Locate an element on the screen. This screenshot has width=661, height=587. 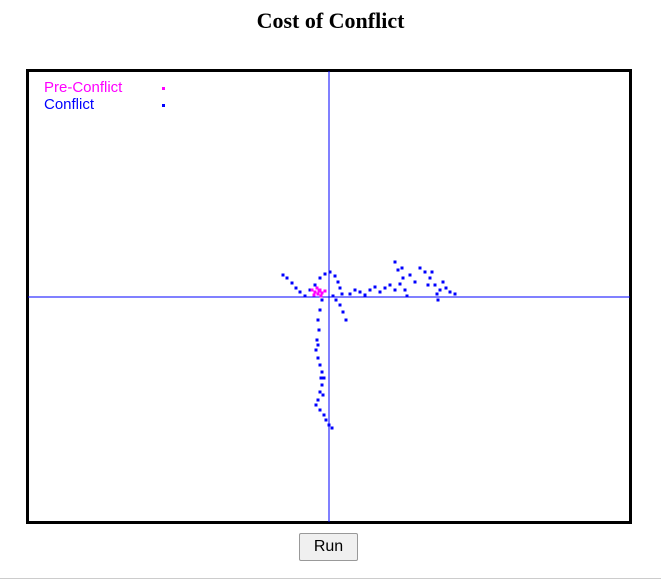
legend-label: Conflict is located at coordinates (69, 104).